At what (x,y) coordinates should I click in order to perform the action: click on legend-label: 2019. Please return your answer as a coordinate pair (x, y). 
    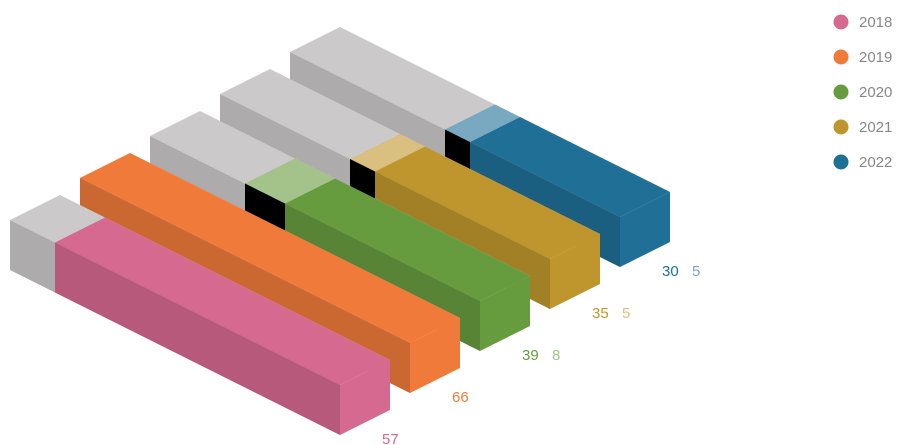
    Looking at the image, I should click on (875, 57).